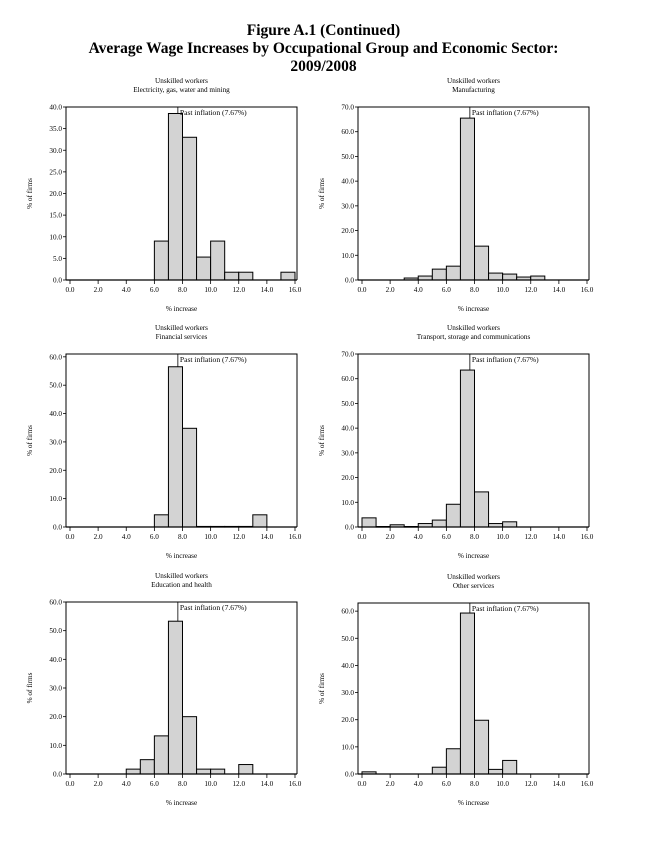 Image resolution: width=647 pixels, height=841 pixels. What do you see at coordinates (559, 290) in the screenshot?
I see `x-tick-label: 14.0` at bounding box center [559, 290].